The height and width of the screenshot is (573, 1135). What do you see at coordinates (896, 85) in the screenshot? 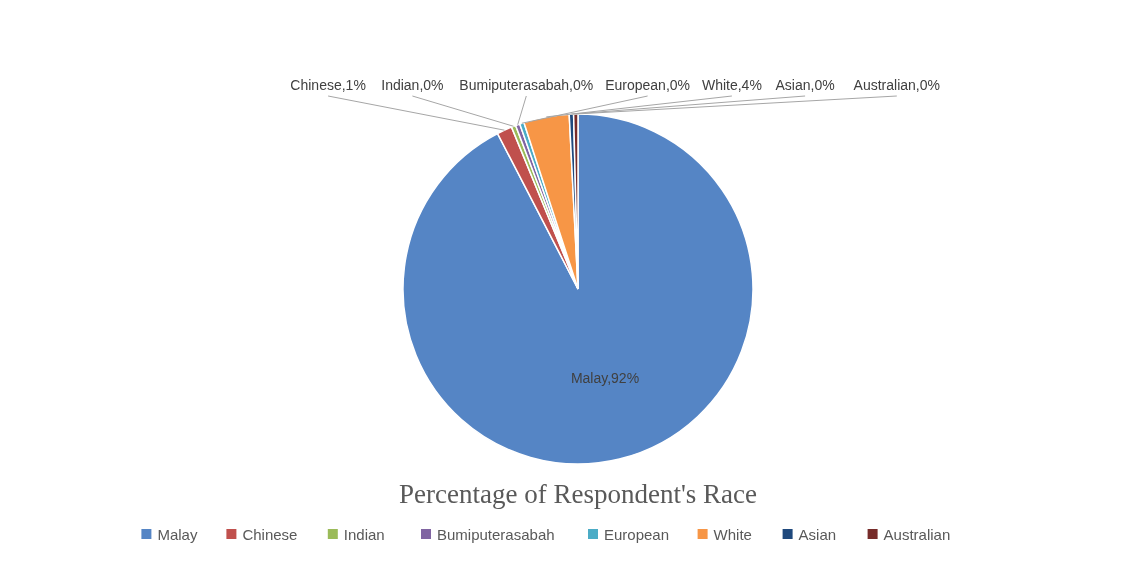
I see `category-label: Australian,0%` at bounding box center [896, 85].